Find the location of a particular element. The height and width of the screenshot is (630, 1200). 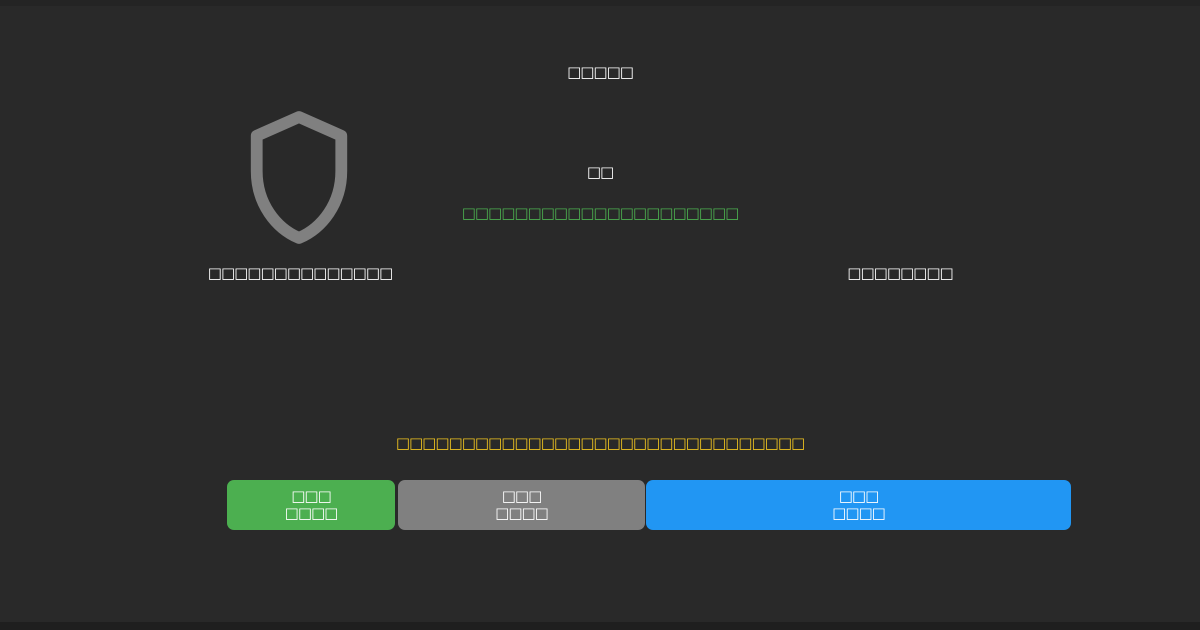

primary-button-line2: □□□□ is located at coordinates (859, 513).